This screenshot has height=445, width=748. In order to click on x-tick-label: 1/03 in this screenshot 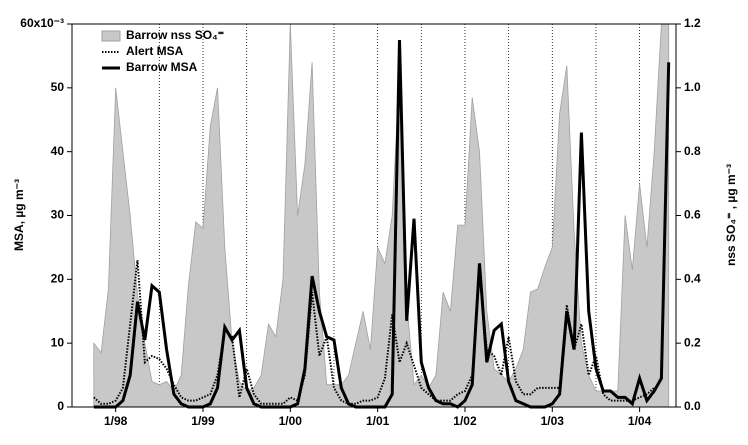, I will do `click(553, 421)`.